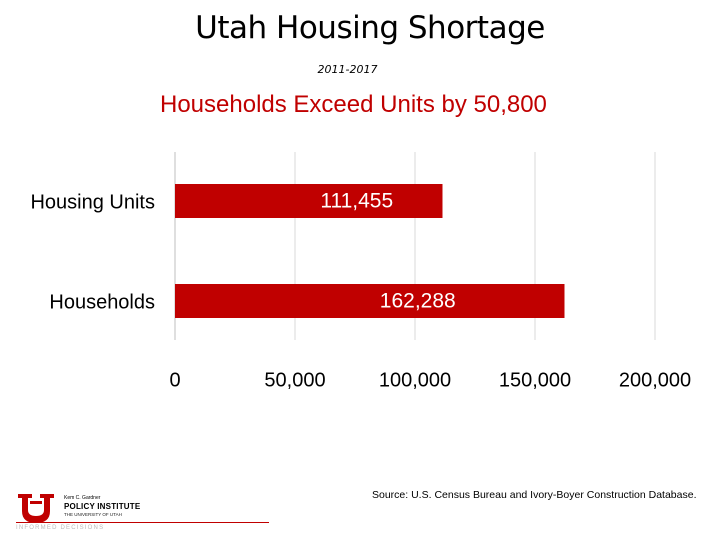 This screenshot has width=720, height=540. What do you see at coordinates (415, 380) in the screenshot?
I see `x-tick-label: 100,000` at bounding box center [415, 380].